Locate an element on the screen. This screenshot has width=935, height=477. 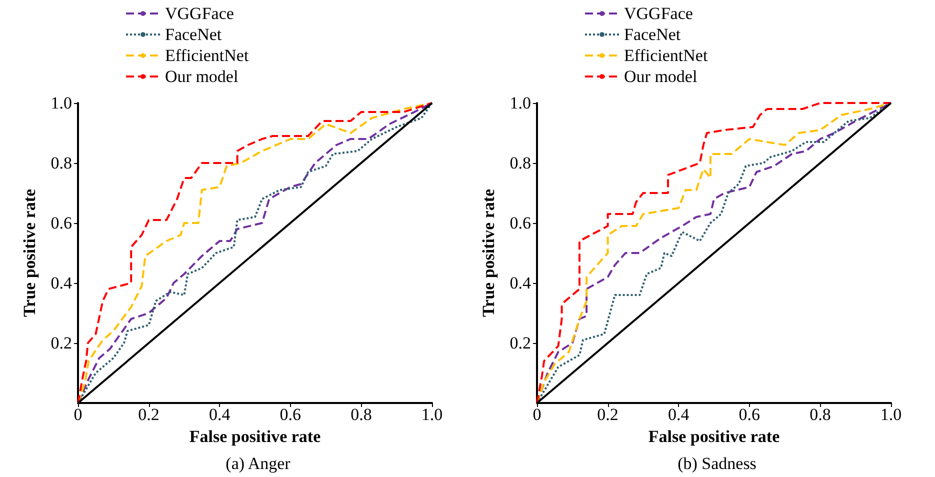
text: (b) Sadness is located at coordinates (717, 463).